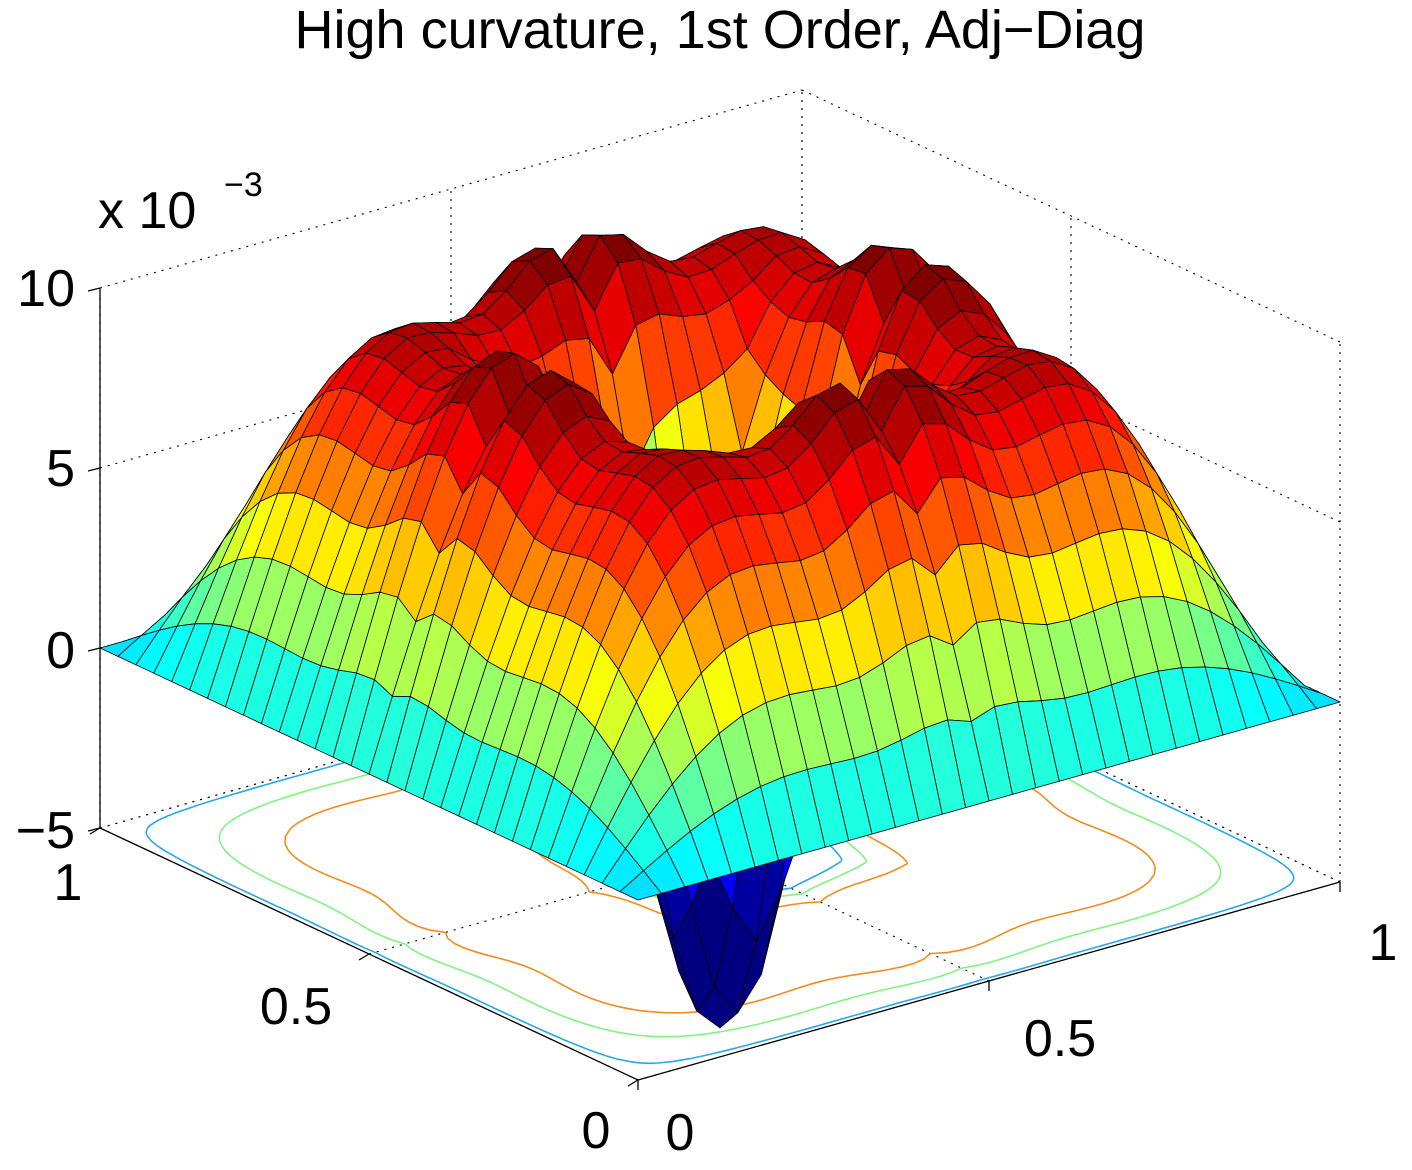 This screenshot has width=1412, height=1170. What do you see at coordinates (640, 885) in the screenshot?
I see `surface-patch` at bounding box center [640, 885].